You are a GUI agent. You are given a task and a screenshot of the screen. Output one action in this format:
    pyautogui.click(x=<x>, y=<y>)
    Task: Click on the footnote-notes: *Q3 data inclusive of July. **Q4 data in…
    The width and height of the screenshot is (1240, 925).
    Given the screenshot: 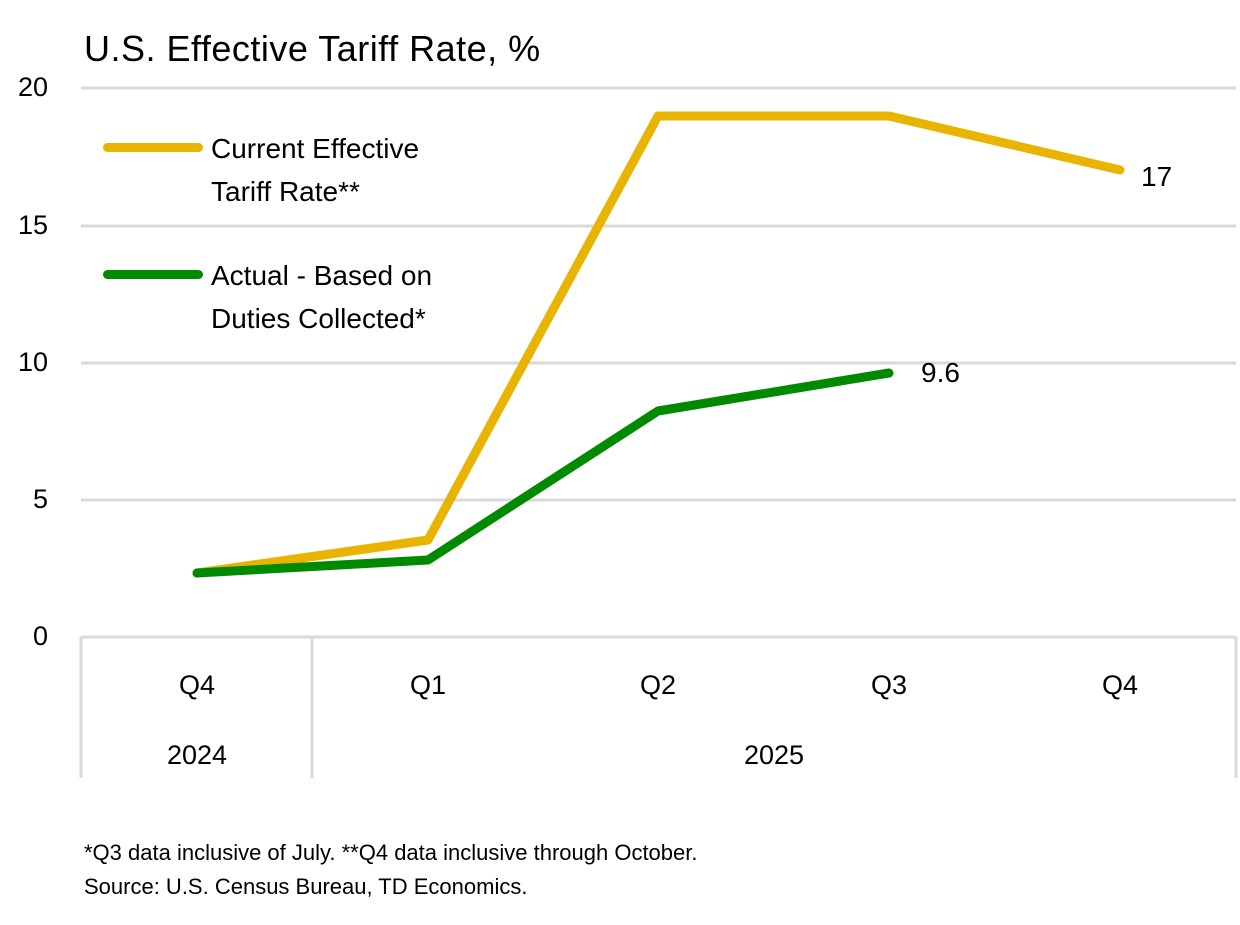 What is the action you would take?
    pyautogui.click(x=391, y=852)
    